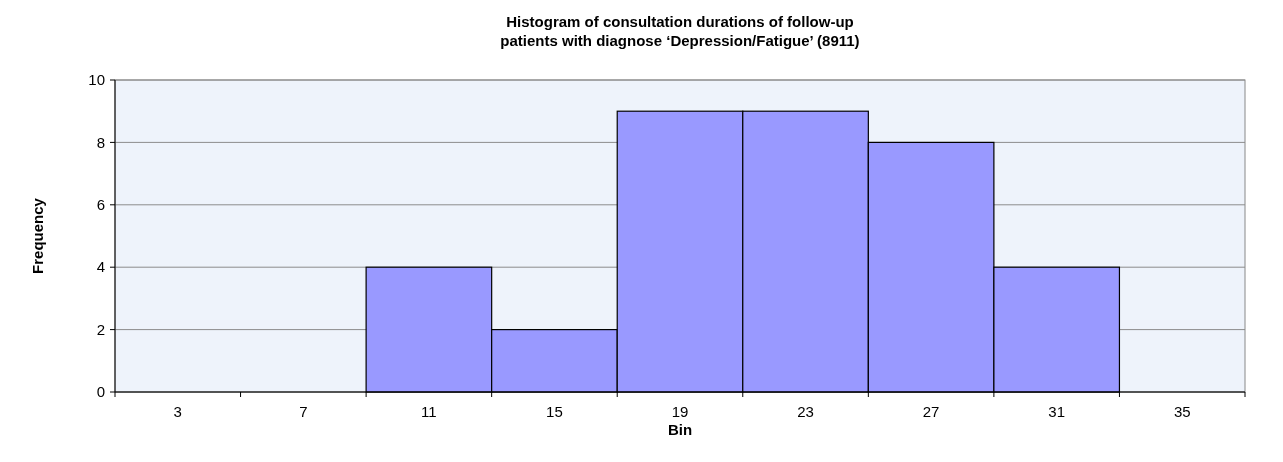 This screenshot has width=1283, height=462. Describe the element at coordinates (100, 329) in the screenshot. I see `y-tick-label: 2` at that location.